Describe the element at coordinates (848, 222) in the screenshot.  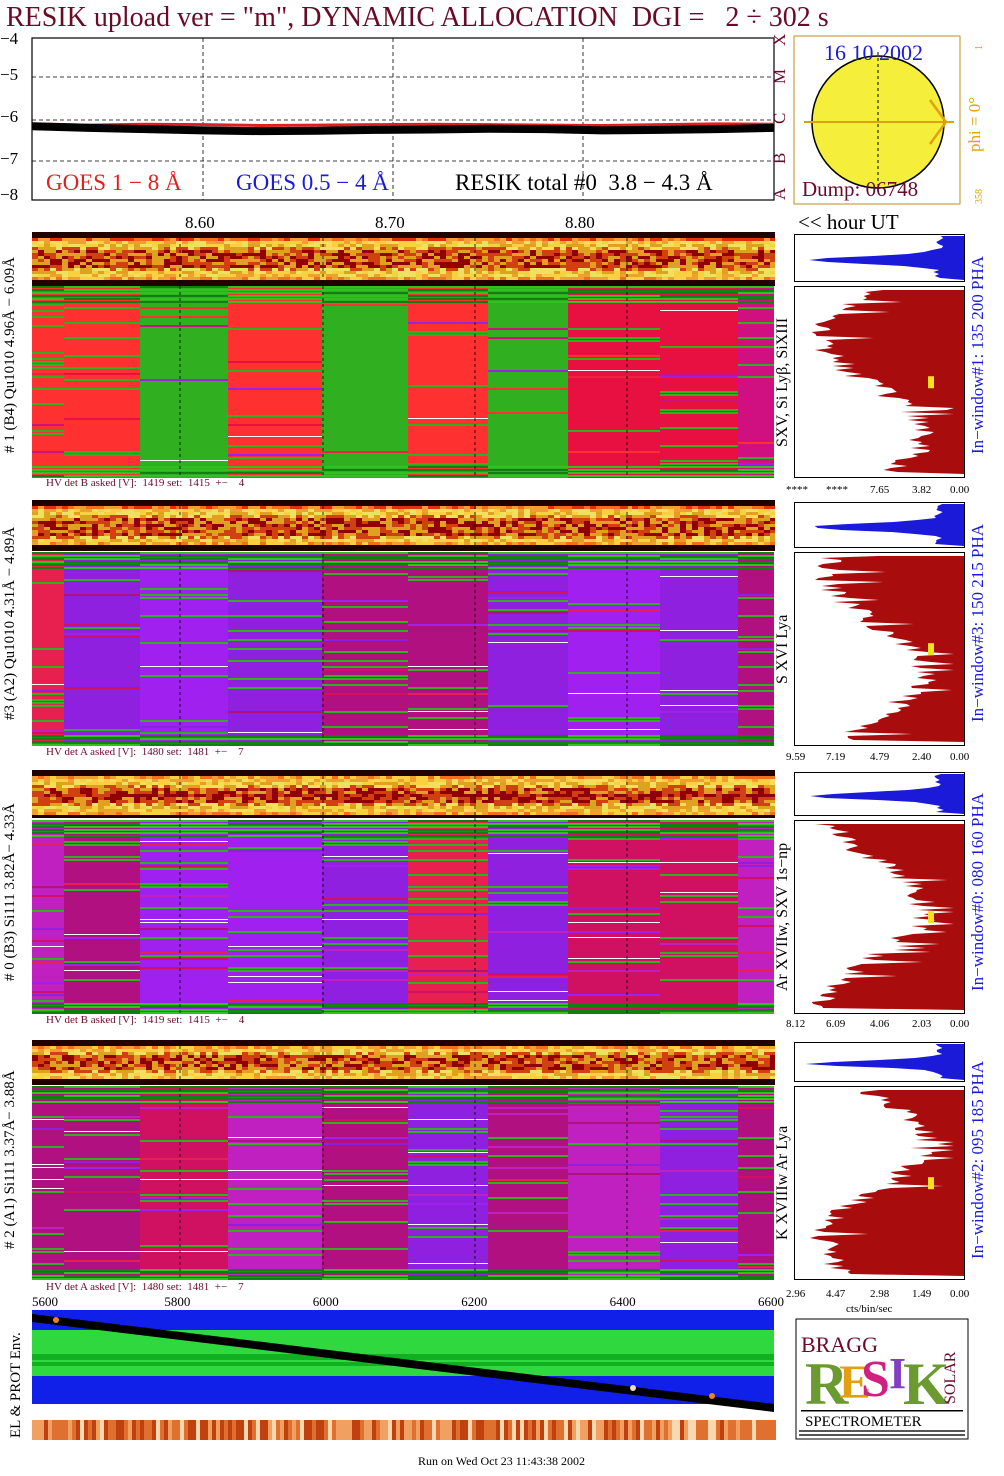
I see `hour-ut-label: << hour UT` at that location.